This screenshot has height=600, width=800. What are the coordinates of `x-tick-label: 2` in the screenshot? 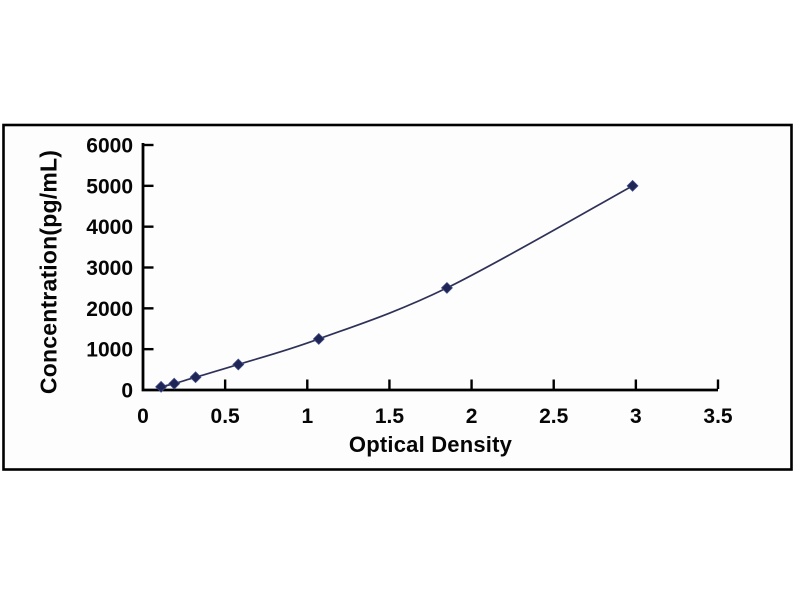 It's located at (472, 416).